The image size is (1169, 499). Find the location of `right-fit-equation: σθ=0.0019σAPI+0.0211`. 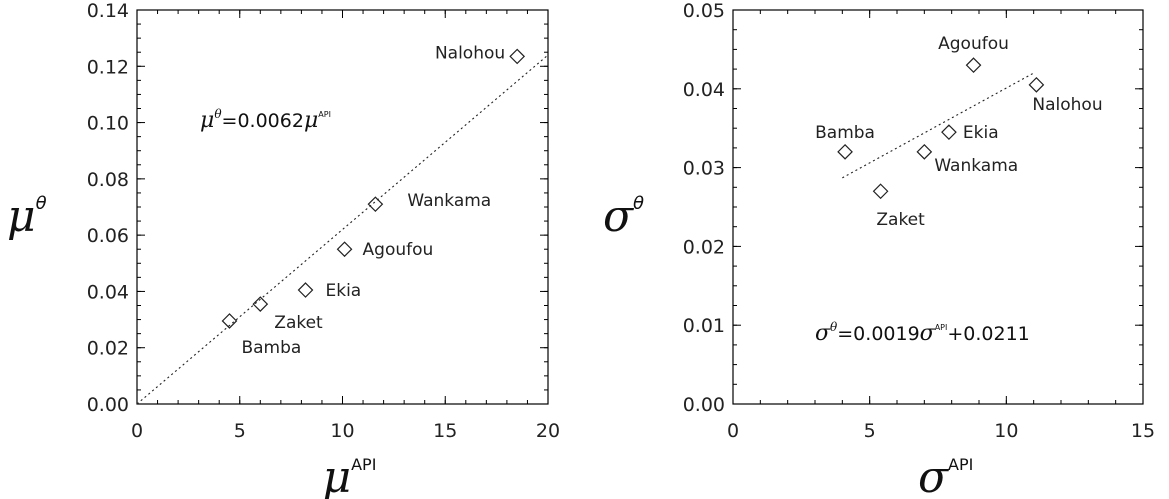

right-fit-equation: σθ=0.0019σAPI+0.0211 is located at coordinates (922, 333).